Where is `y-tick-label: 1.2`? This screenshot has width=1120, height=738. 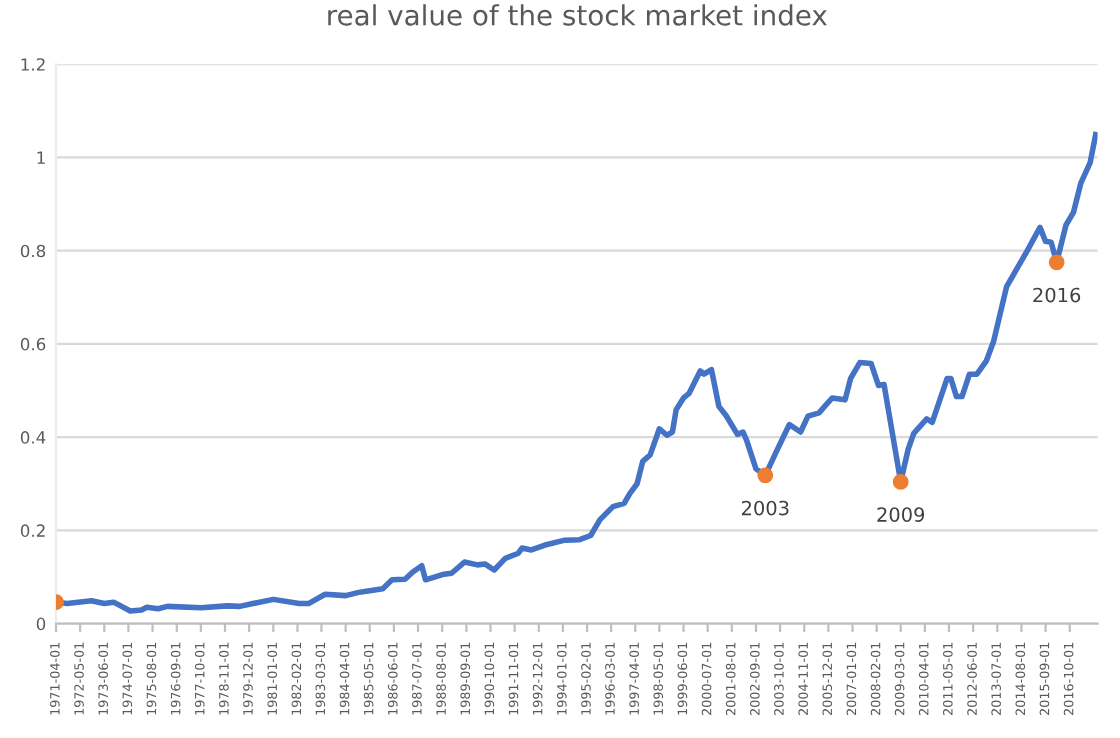
y-tick-label: 1.2 is located at coordinates (33, 64).